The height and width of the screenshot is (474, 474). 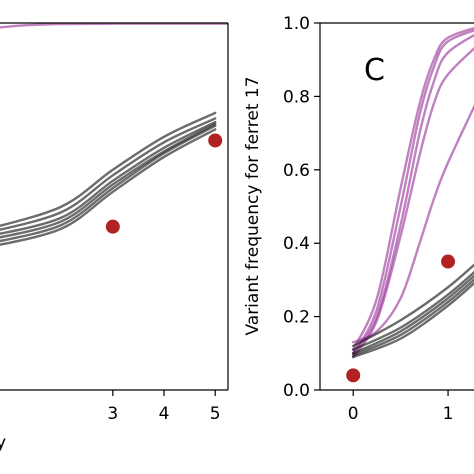 I want to click on y-tick-label: 0.4, so click(x=296, y=244).